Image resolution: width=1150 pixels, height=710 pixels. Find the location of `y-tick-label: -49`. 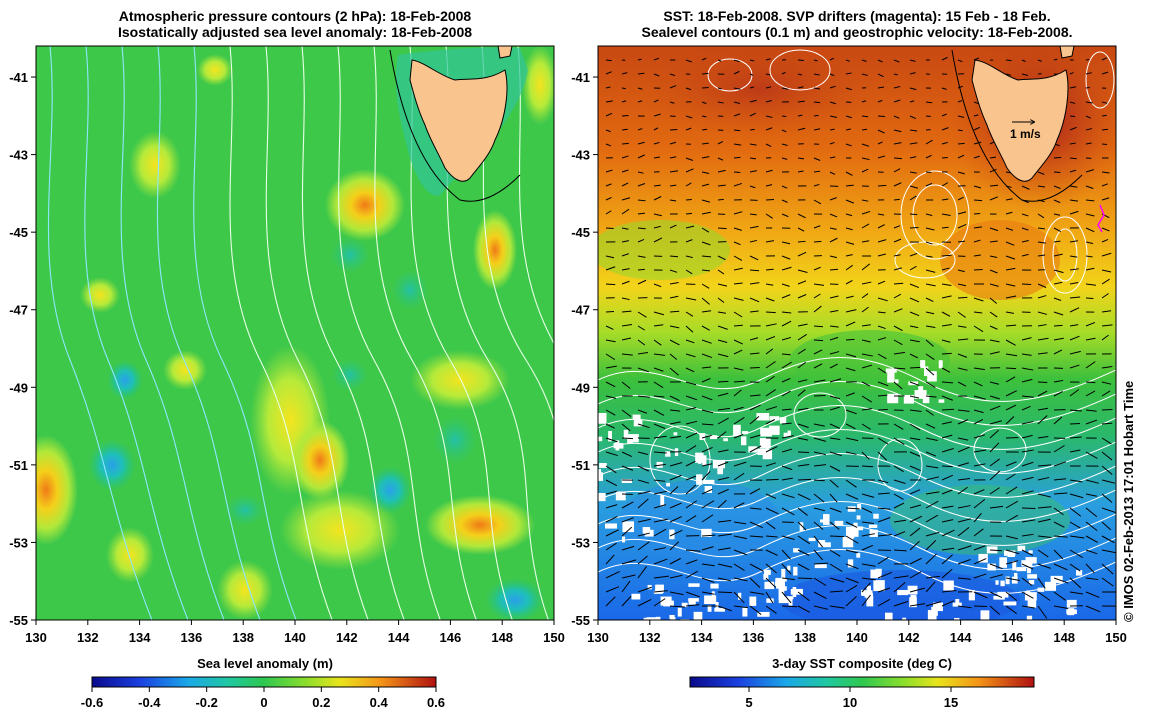

y-tick-label: -49 is located at coordinates (18, 387).